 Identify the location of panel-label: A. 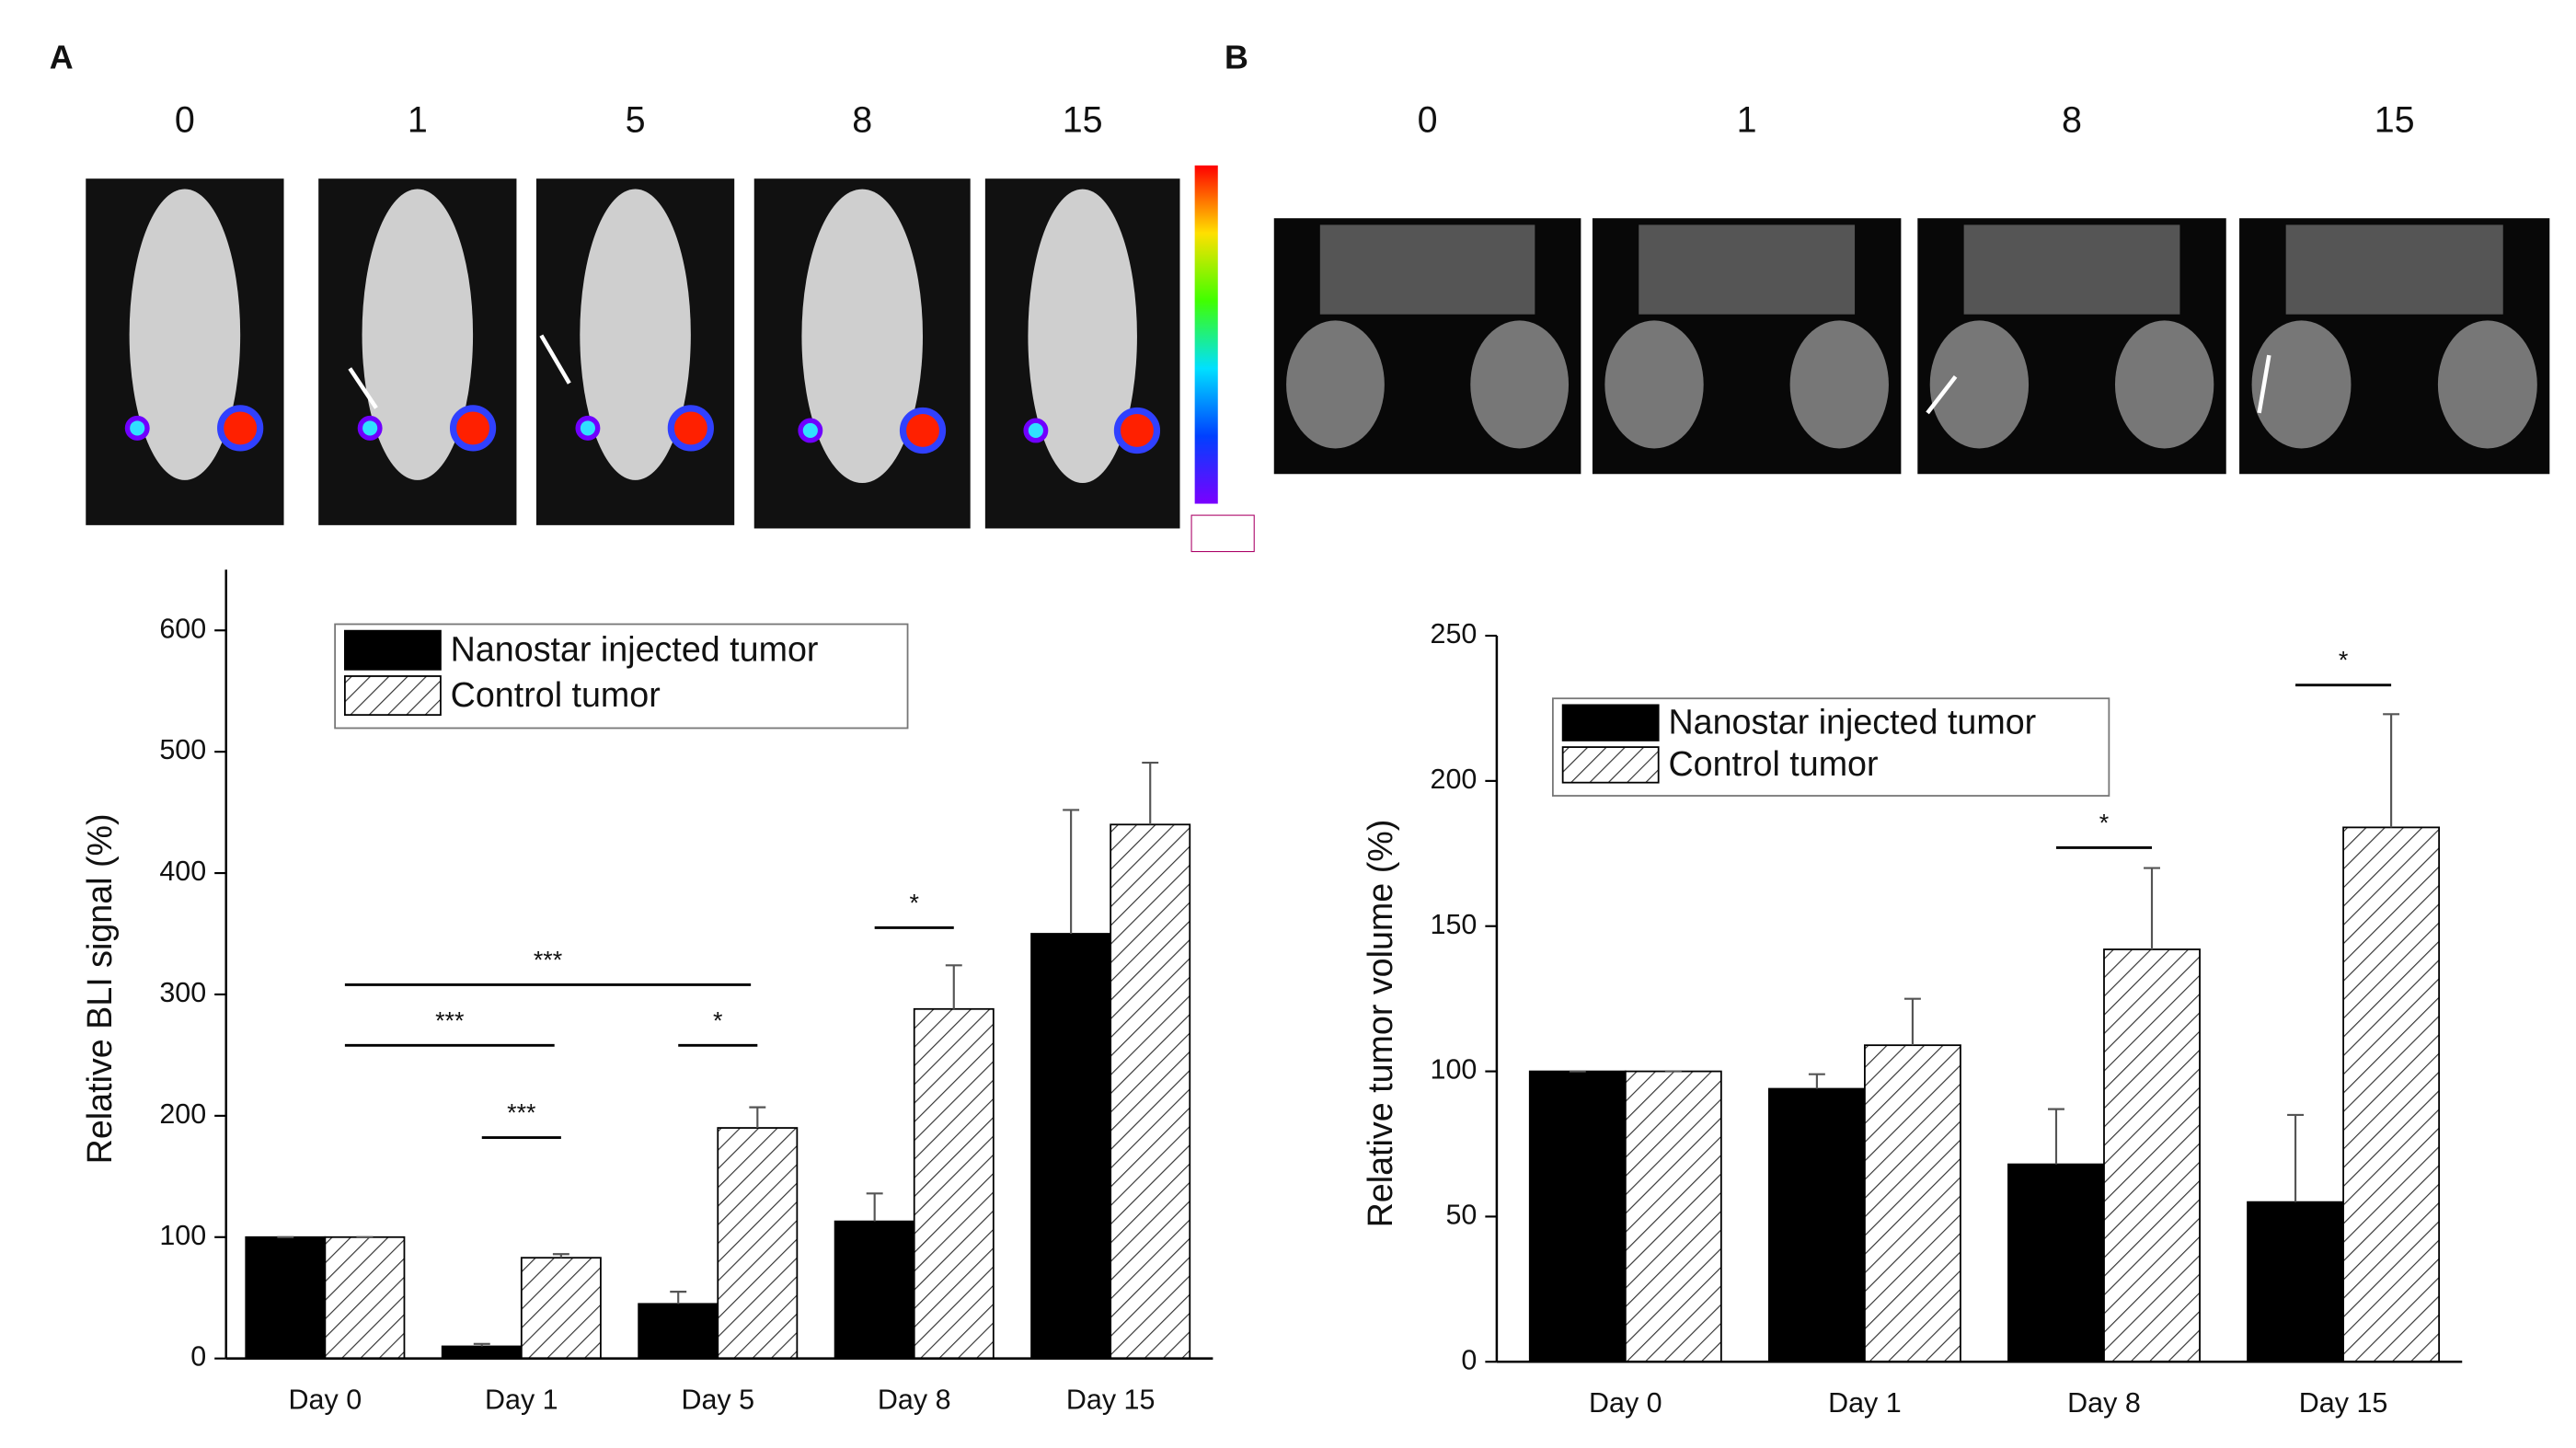
(62, 57).